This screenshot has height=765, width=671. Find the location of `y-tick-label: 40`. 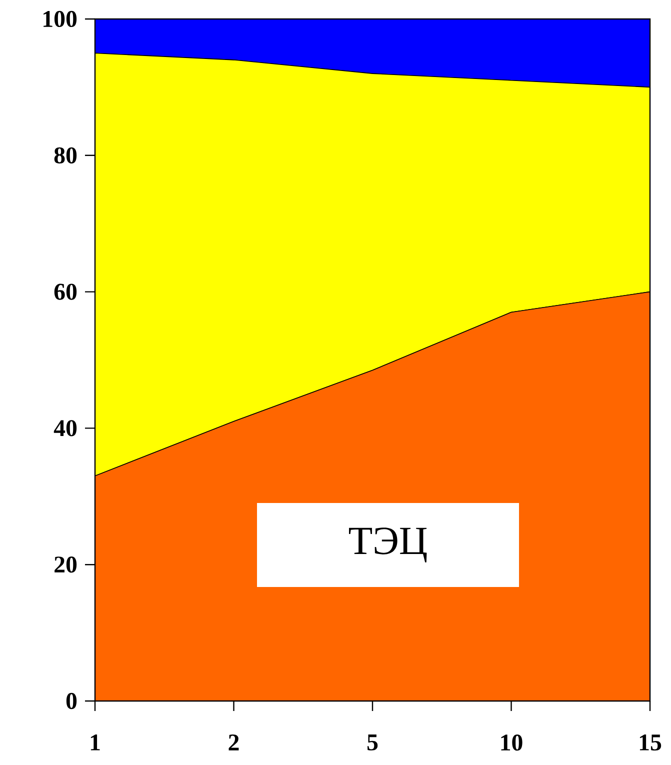

y-tick-label: 40 is located at coordinates (65, 428).